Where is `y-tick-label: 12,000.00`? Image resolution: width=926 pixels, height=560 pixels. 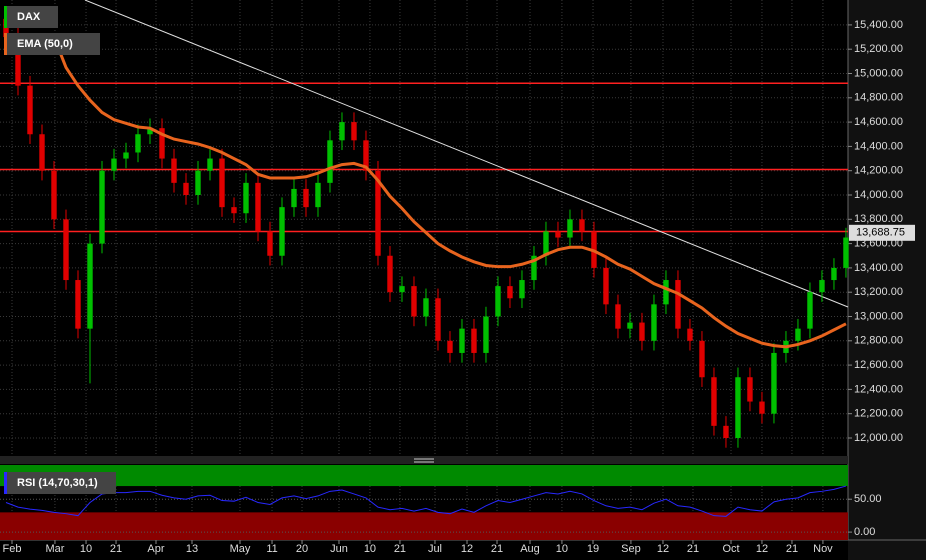
y-tick-label: 12,000.00 is located at coordinates (878, 438).